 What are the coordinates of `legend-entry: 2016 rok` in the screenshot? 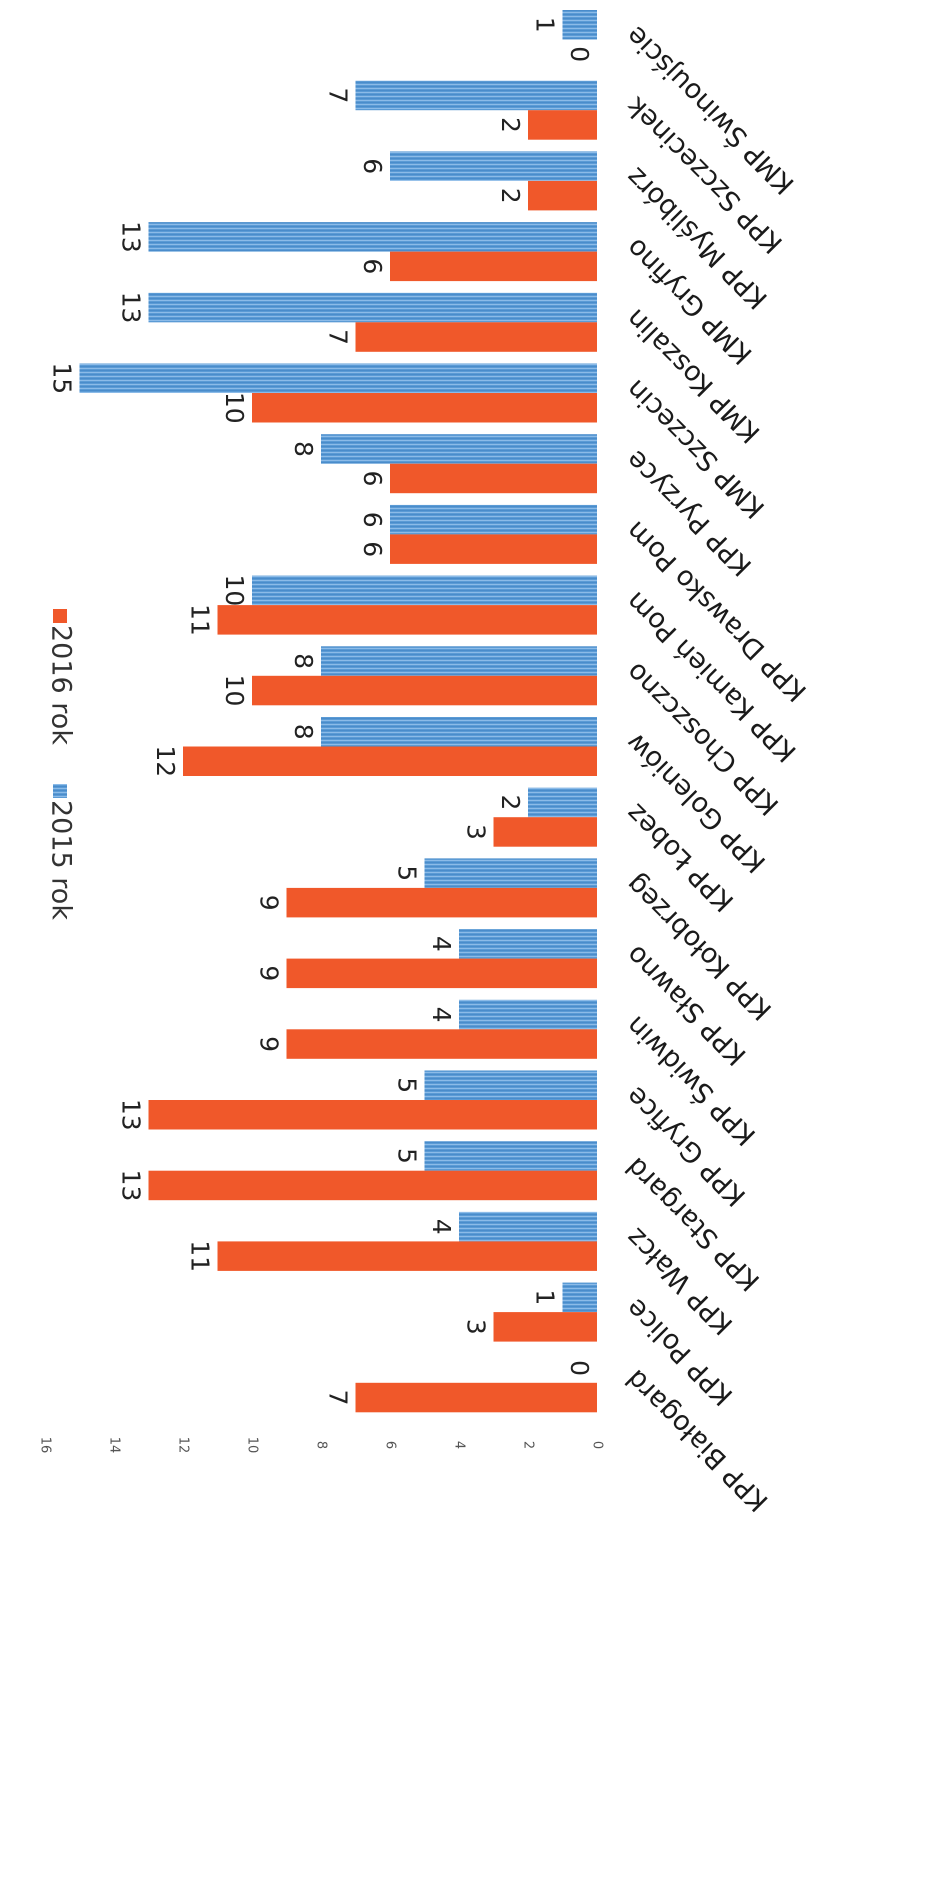 It's located at (61, 685).